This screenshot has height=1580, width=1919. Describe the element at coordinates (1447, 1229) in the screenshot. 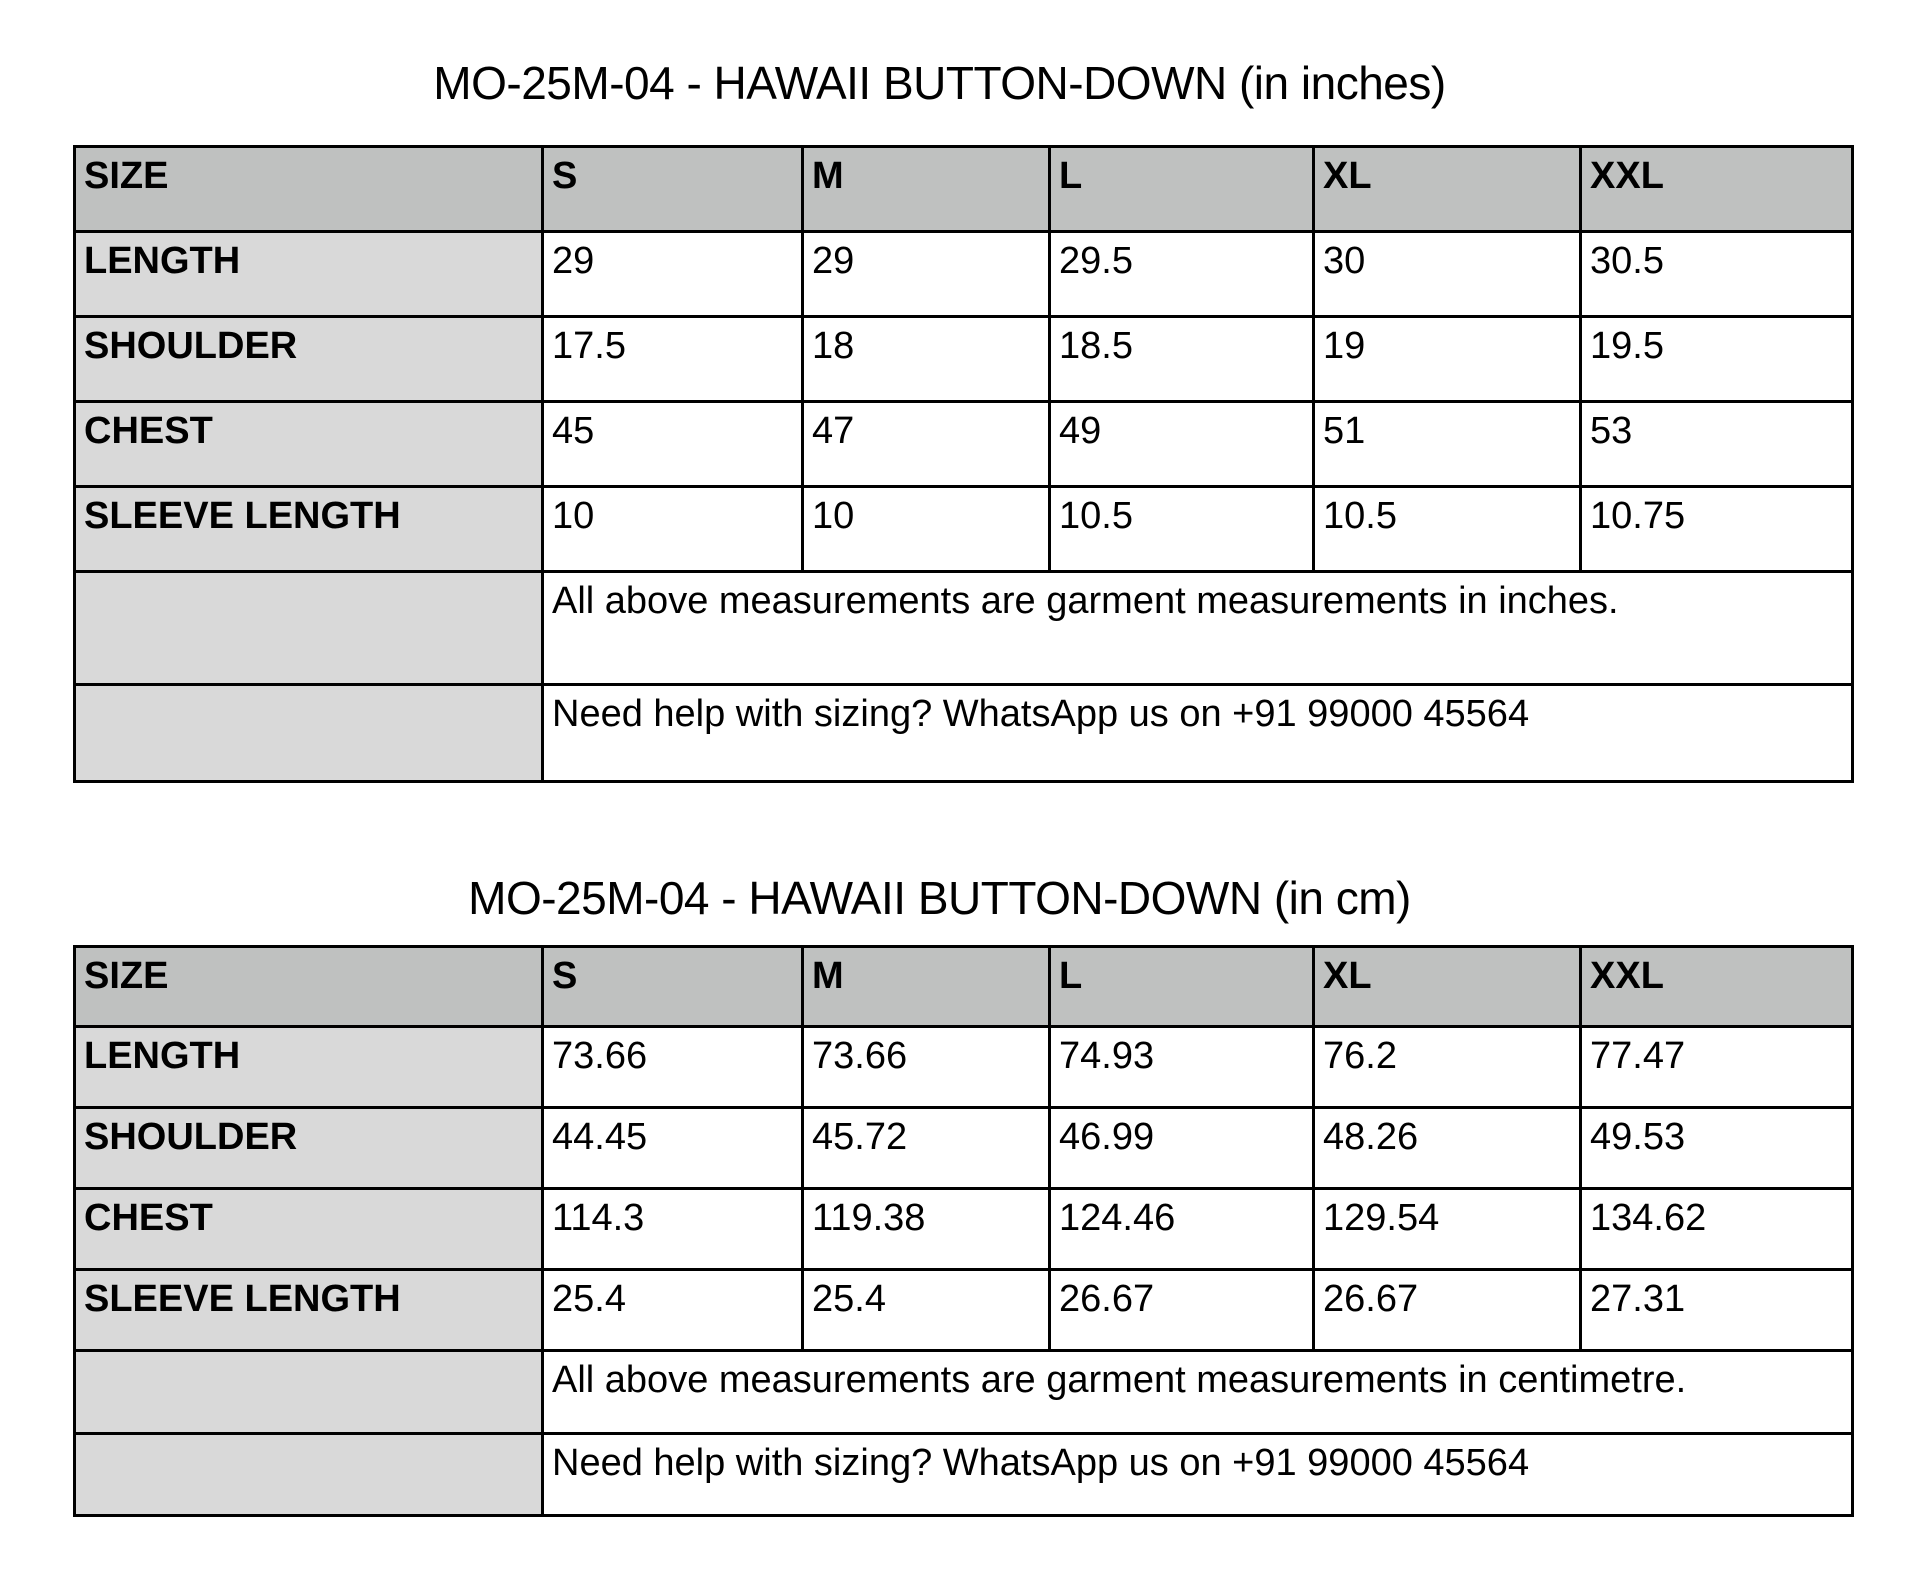

I see `measurement-value: 129.54` at that location.